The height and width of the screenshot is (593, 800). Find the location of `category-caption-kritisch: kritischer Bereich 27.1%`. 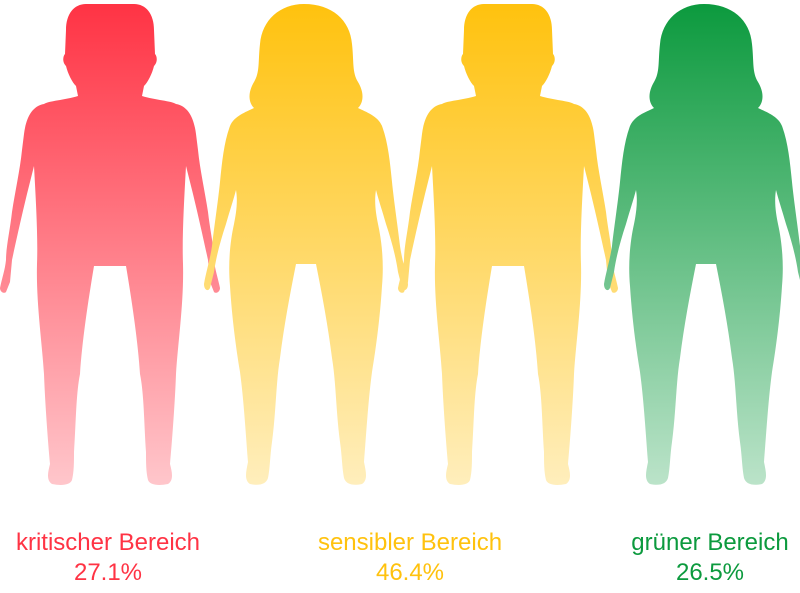

category-caption-kritisch: kritischer Bereich 27.1% is located at coordinates (119, 558).